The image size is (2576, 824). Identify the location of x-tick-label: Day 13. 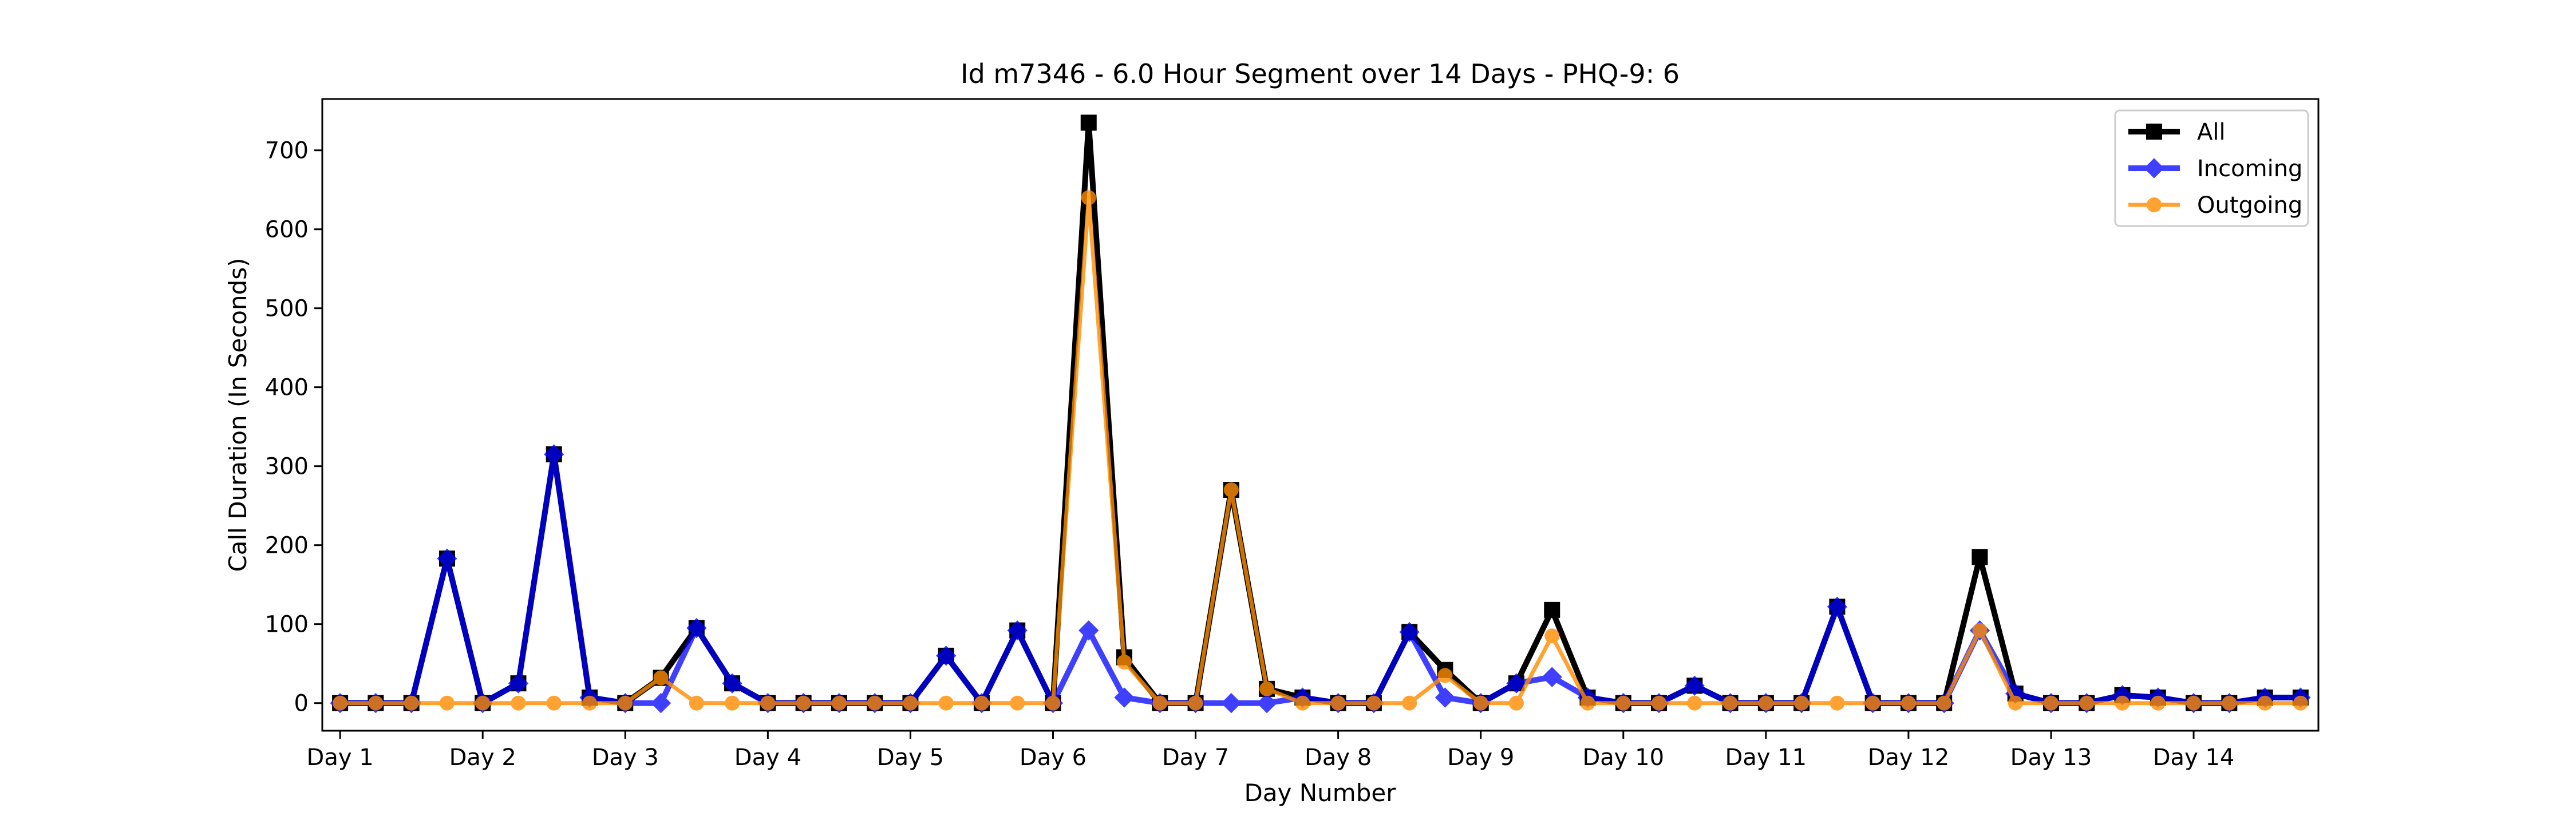
(2051, 757).